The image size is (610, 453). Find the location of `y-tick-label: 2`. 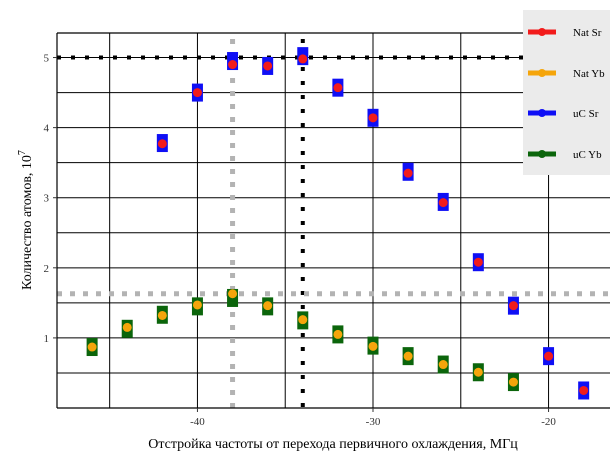

y-tick-label: 2 is located at coordinates (47, 269).